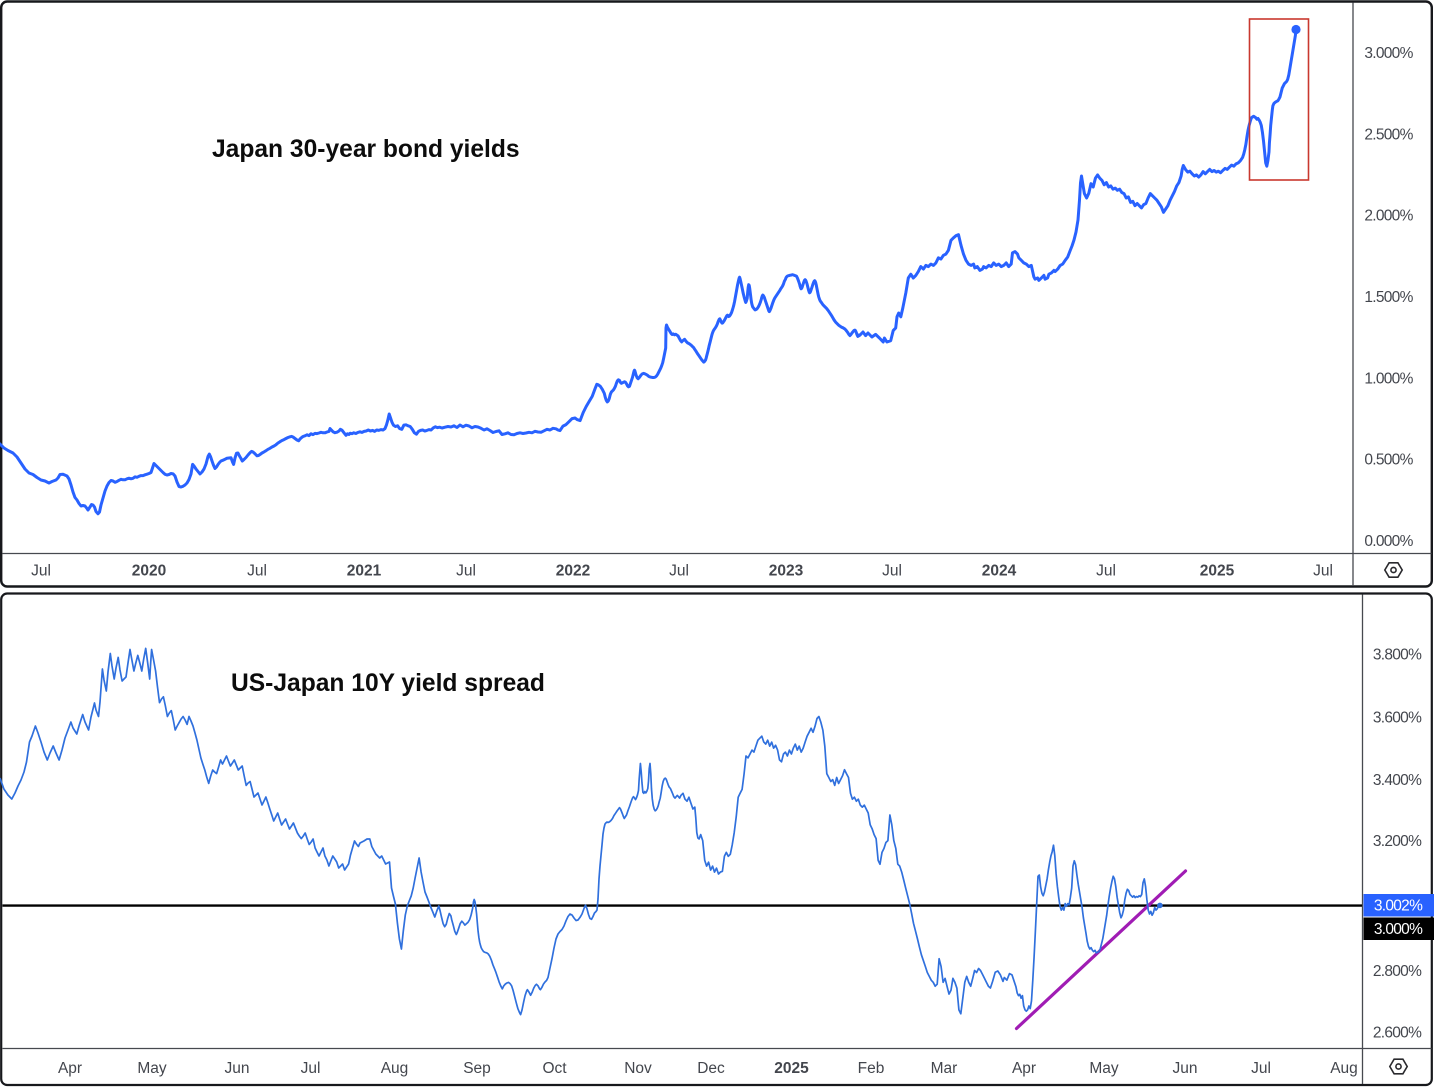 The height and width of the screenshot is (1092, 1434). I want to click on svg-text: 3.002%, so click(1398, 906).